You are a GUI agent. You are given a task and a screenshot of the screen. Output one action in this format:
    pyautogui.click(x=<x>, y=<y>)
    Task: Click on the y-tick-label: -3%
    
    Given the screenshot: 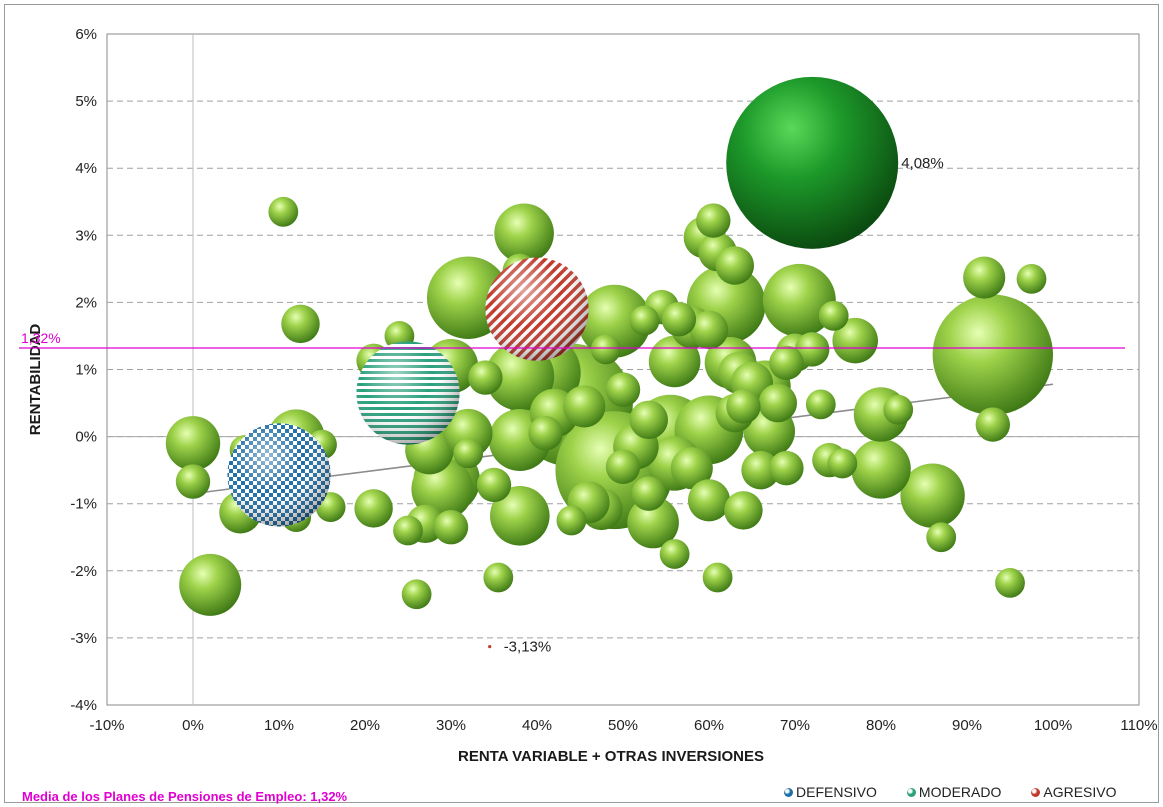 What is the action you would take?
    pyautogui.click(x=83, y=638)
    